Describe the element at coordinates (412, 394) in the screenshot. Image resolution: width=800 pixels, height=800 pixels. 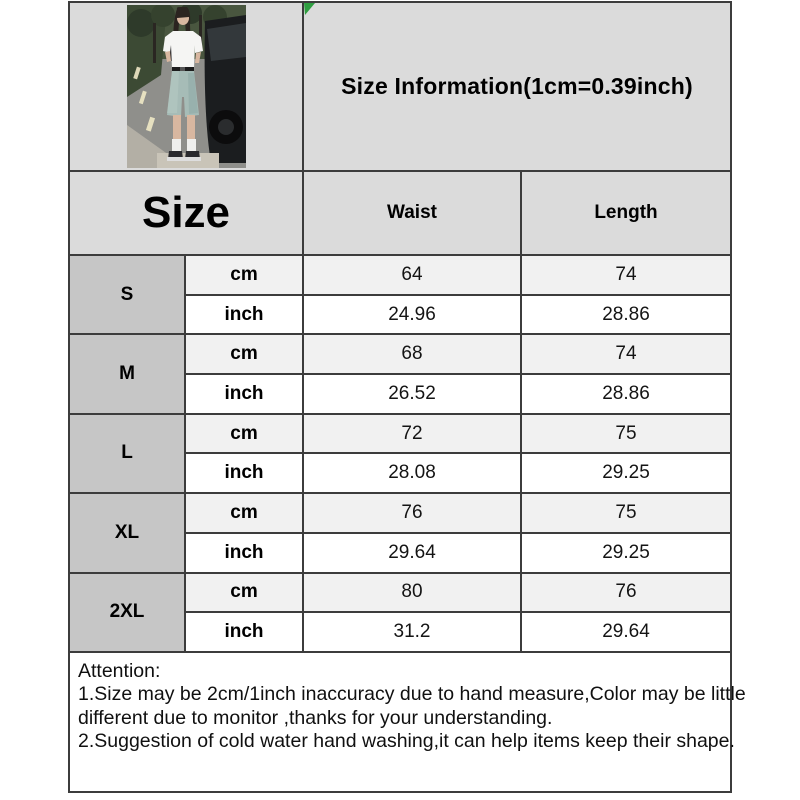
I see `m-waist-inch: 26.52` at that location.